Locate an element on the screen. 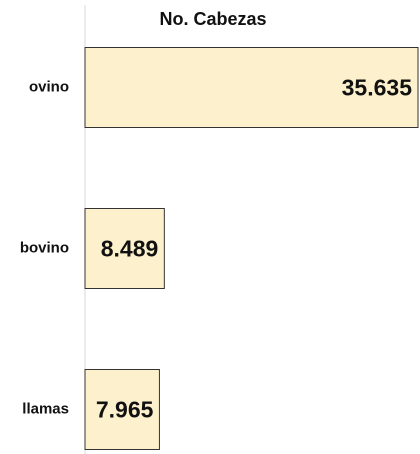 The width and height of the screenshot is (420, 454). y-tick-label: bovino is located at coordinates (44, 247).